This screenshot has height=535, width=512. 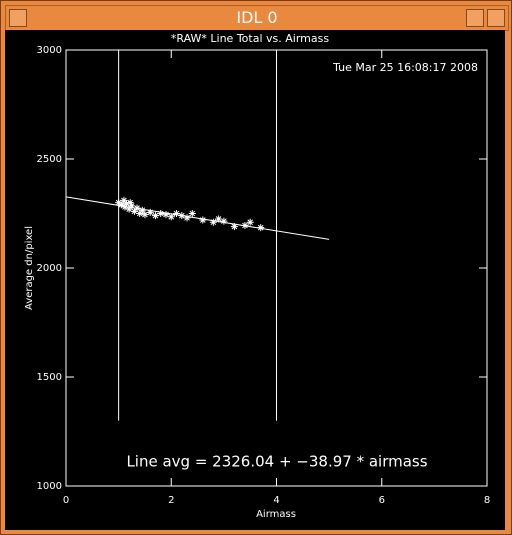 I want to click on menu-button, so click(x=18, y=18).